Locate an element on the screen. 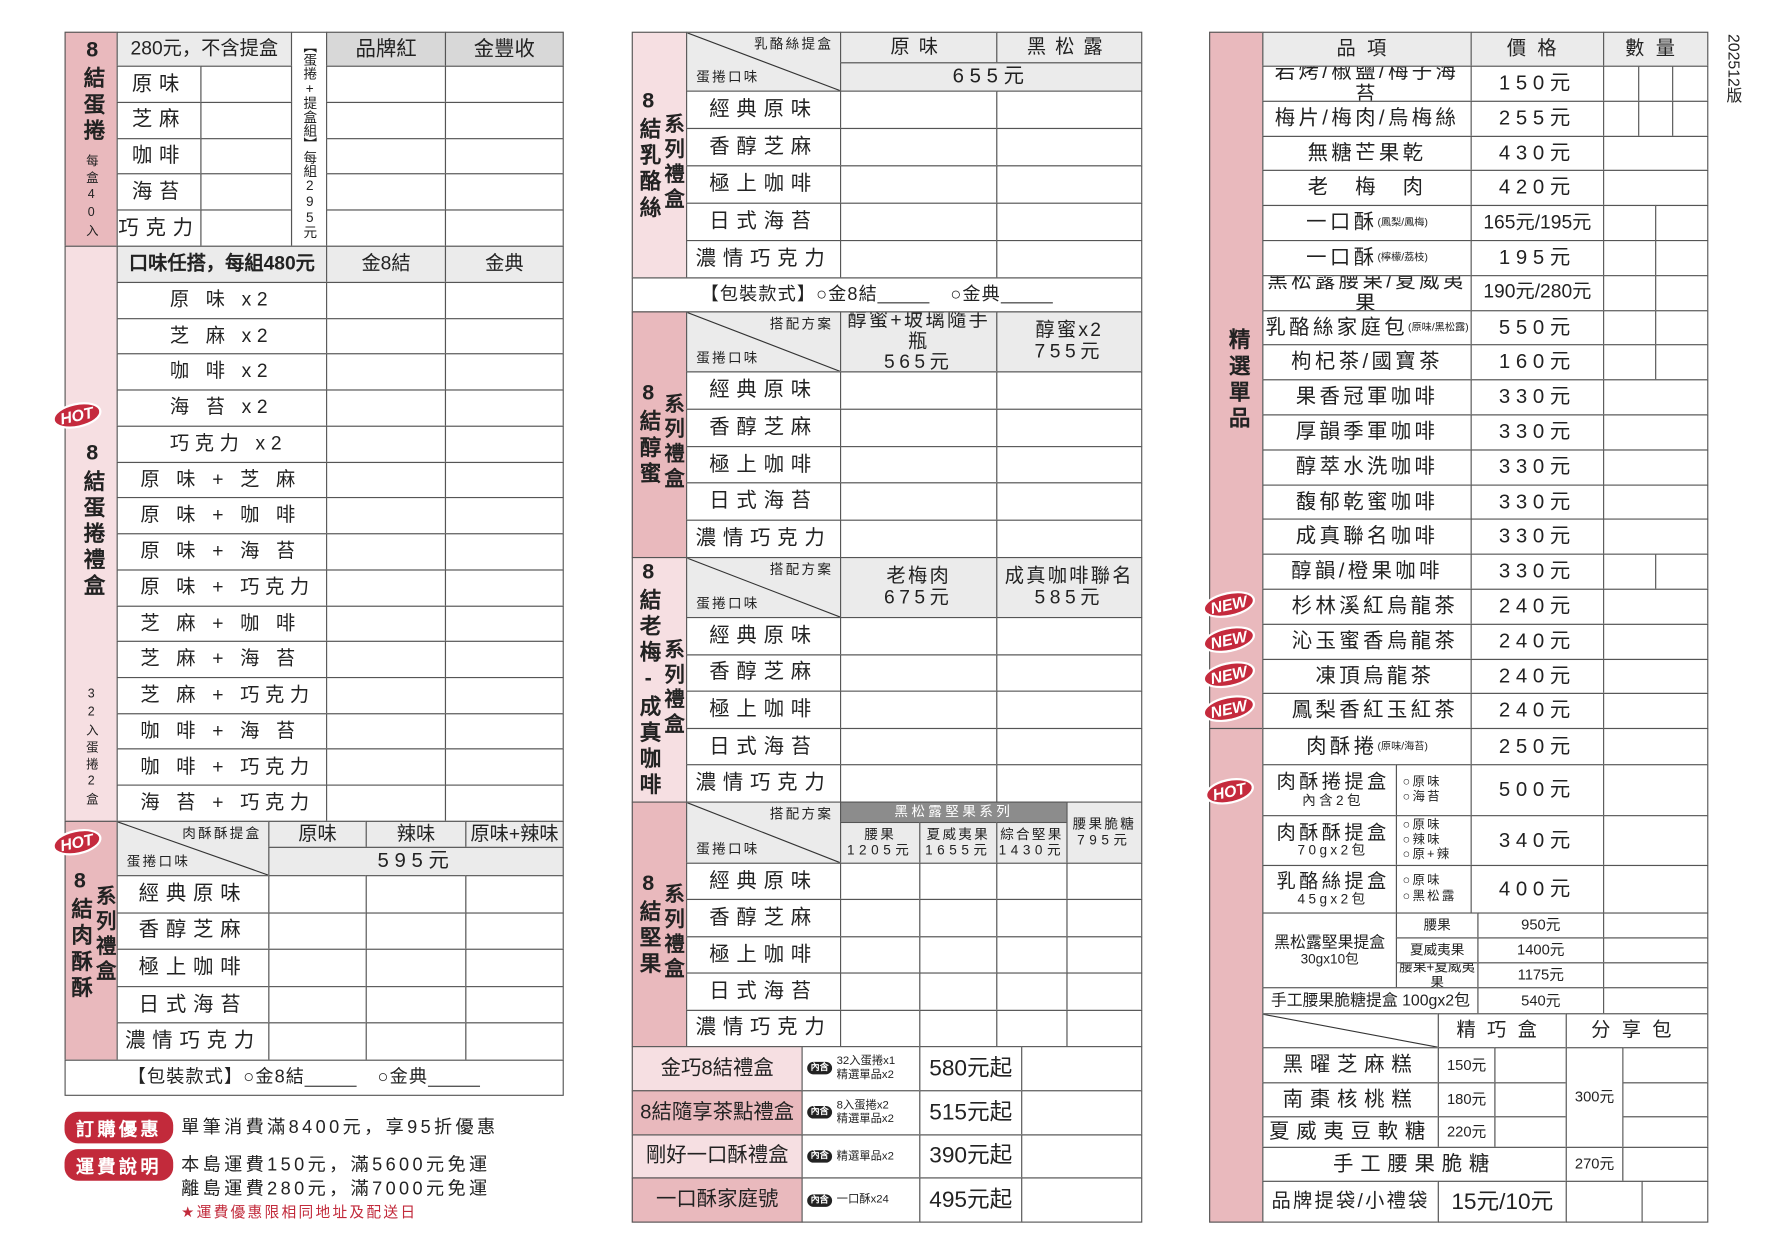 This screenshot has height=1252, width=1766. packaging-option-golden: ○金典 is located at coordinates (975, 294).